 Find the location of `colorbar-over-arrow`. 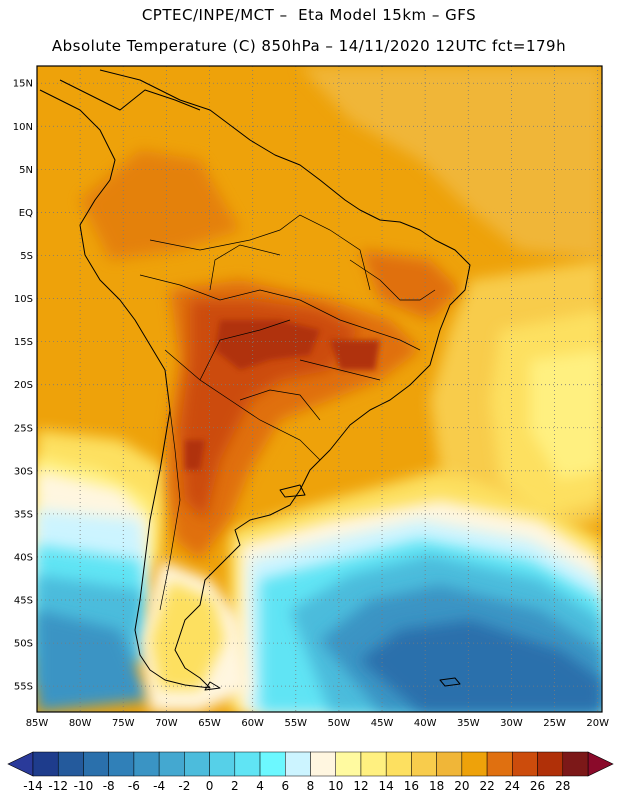

colorbar-over-arrow is located at coordinates (600, 764).